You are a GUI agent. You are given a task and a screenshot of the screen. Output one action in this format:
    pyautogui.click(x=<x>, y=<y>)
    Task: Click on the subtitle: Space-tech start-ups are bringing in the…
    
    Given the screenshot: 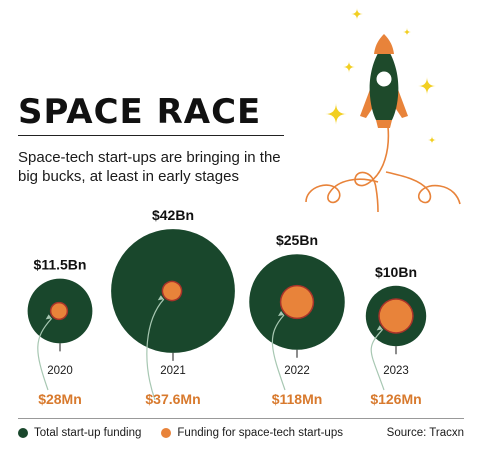 What is the action you would take?
    pyautogui.click(x=149, y=167)
    